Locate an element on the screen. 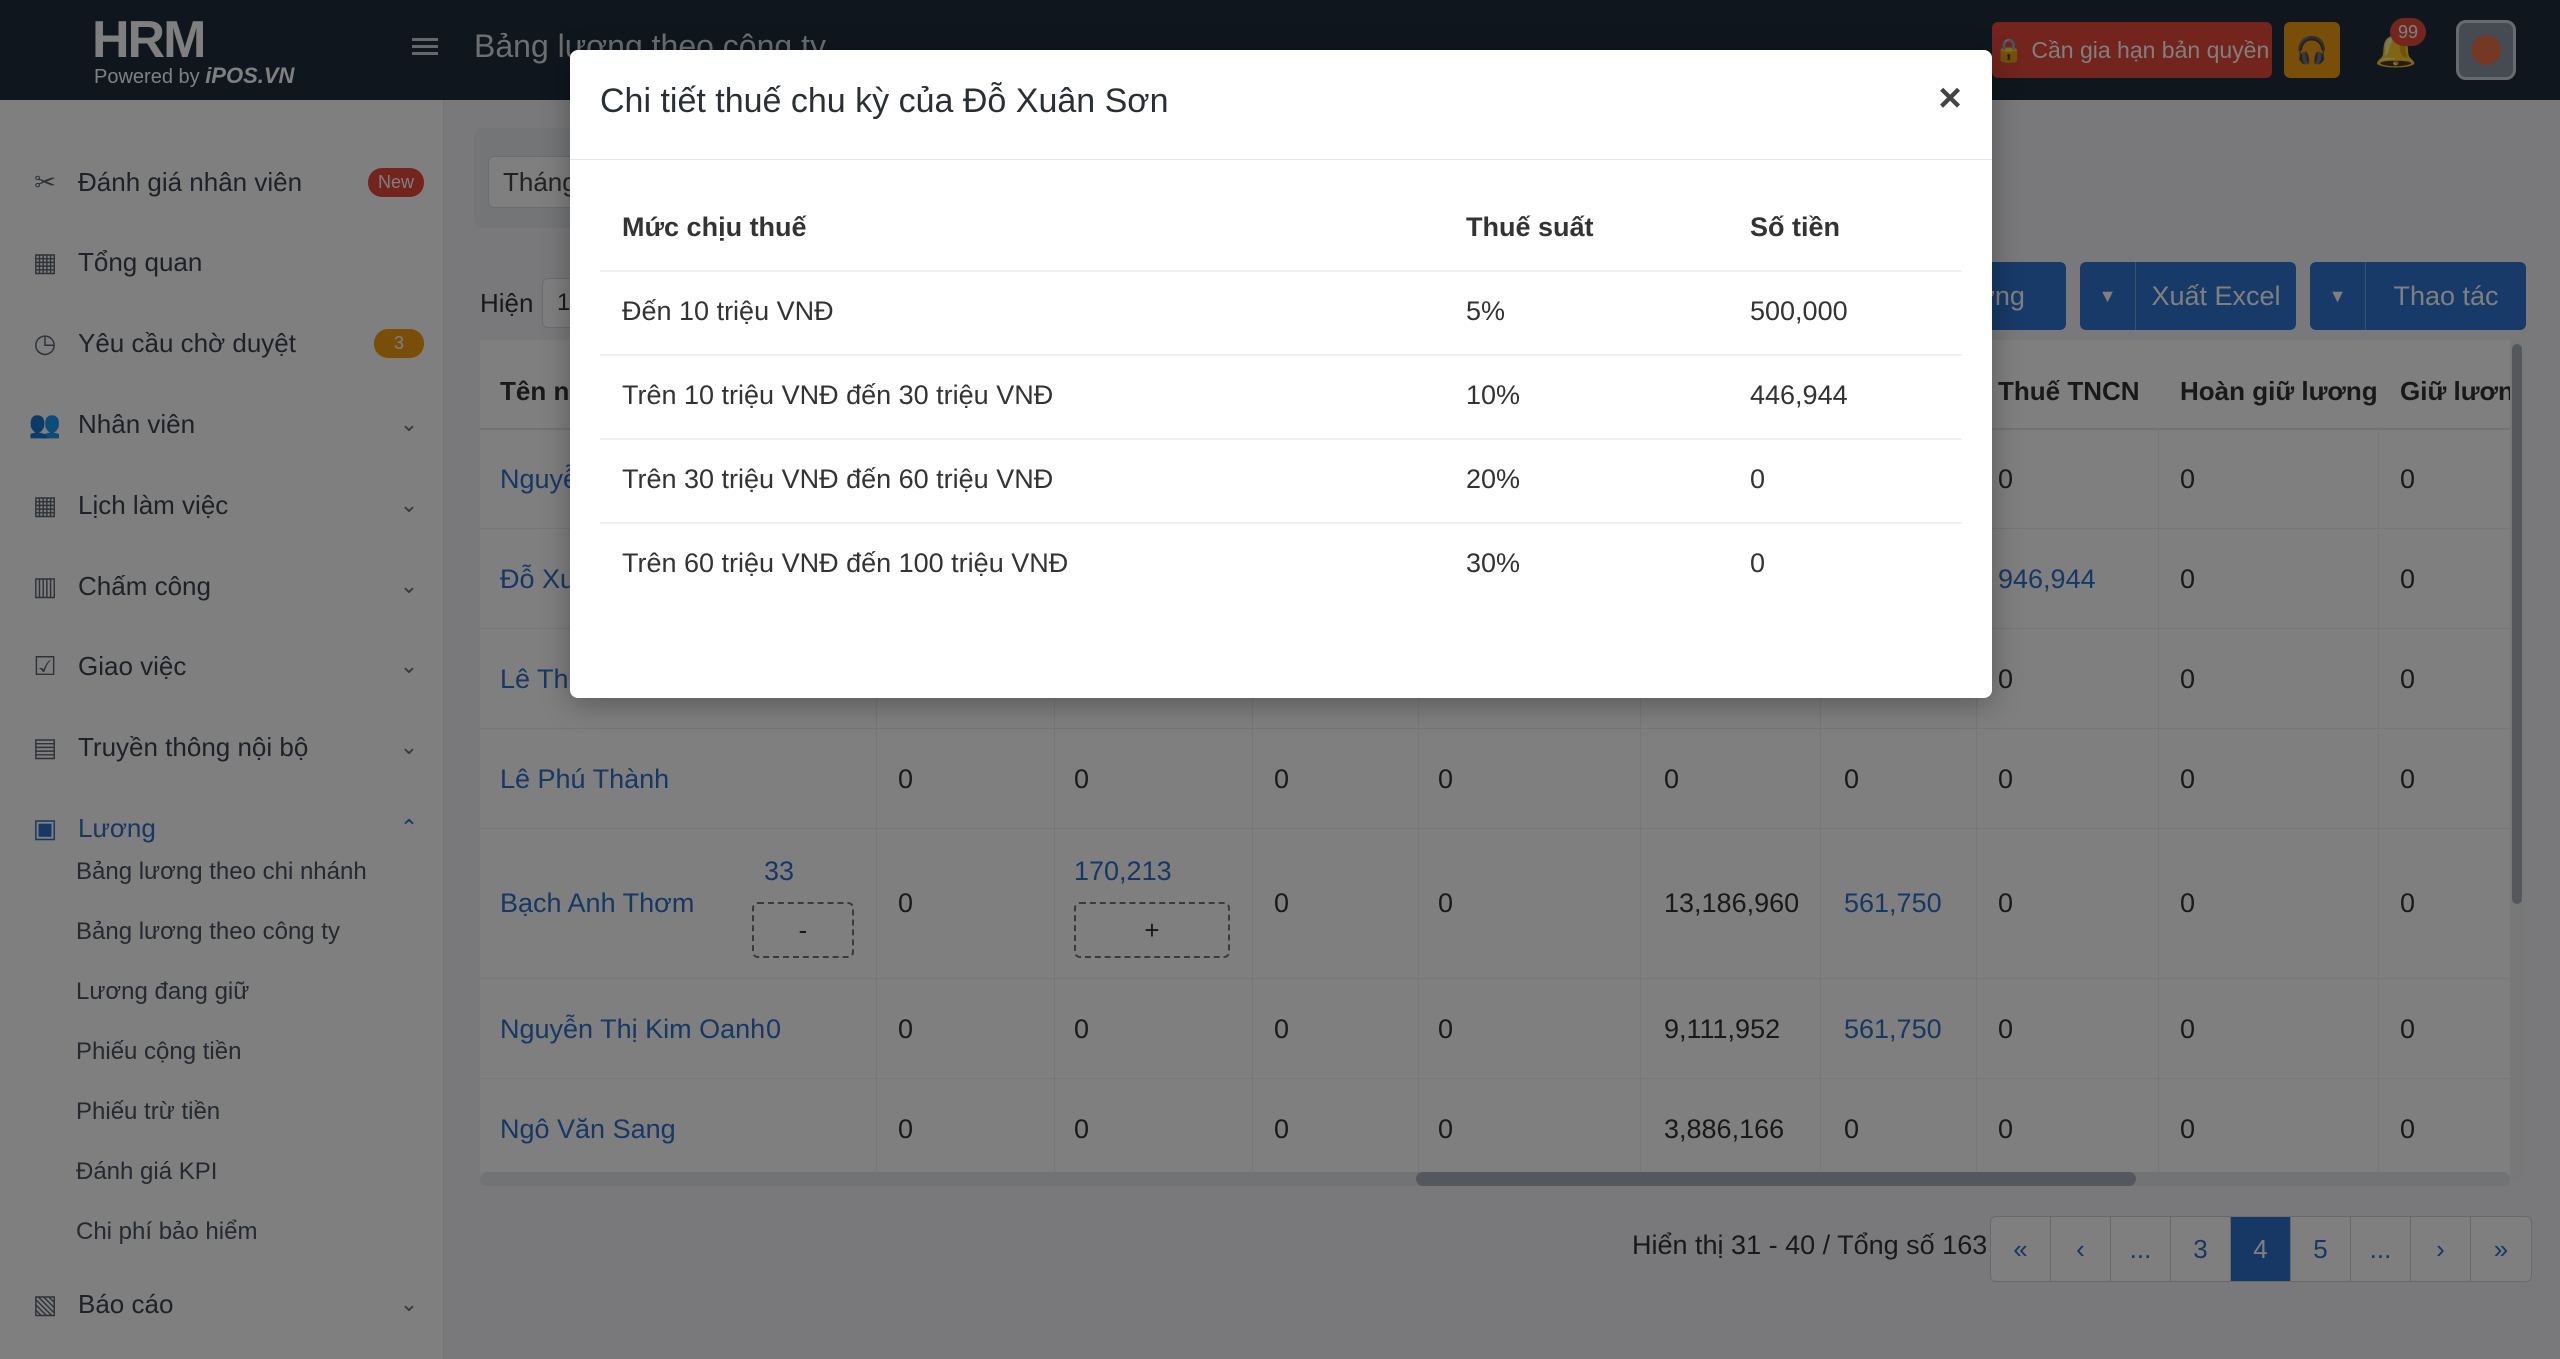 The image size is (2560, 1359). tax-rate-cell: 10% is located at coordinates (1493, 395).